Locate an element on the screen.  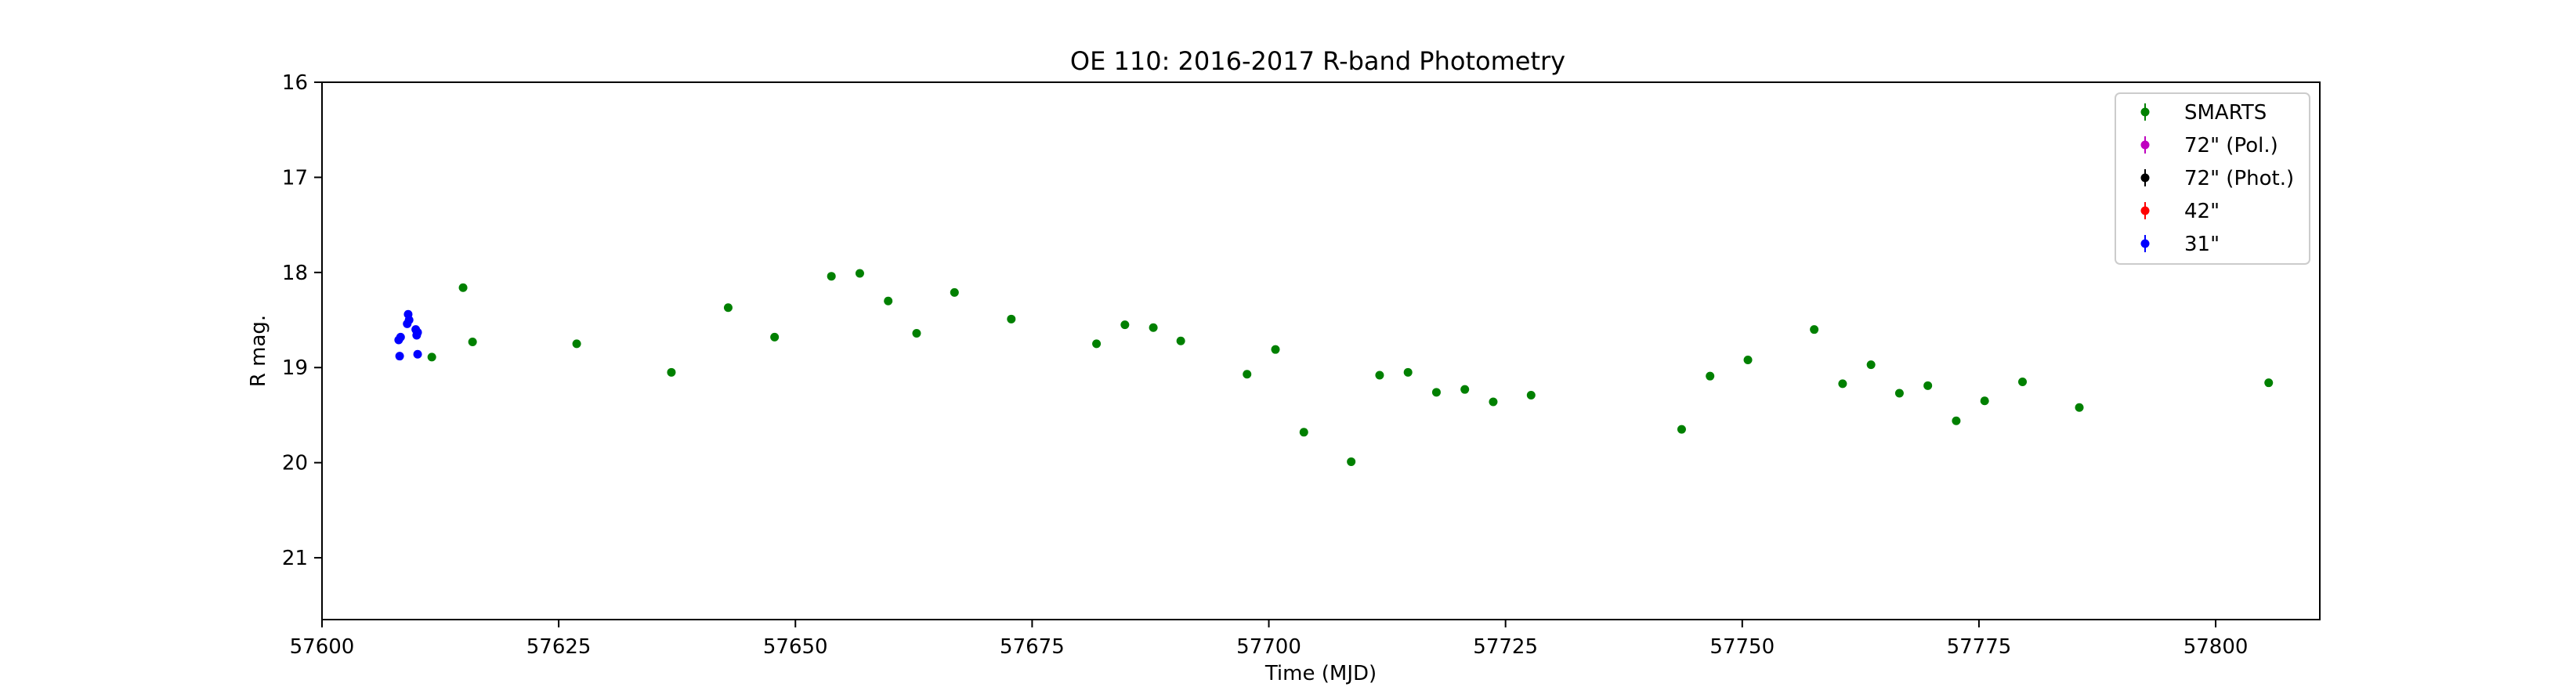
legend: SMARTS 72" (Pol.) 72" (Phot.) 42" 31" is located at coordinates (2213, 178).